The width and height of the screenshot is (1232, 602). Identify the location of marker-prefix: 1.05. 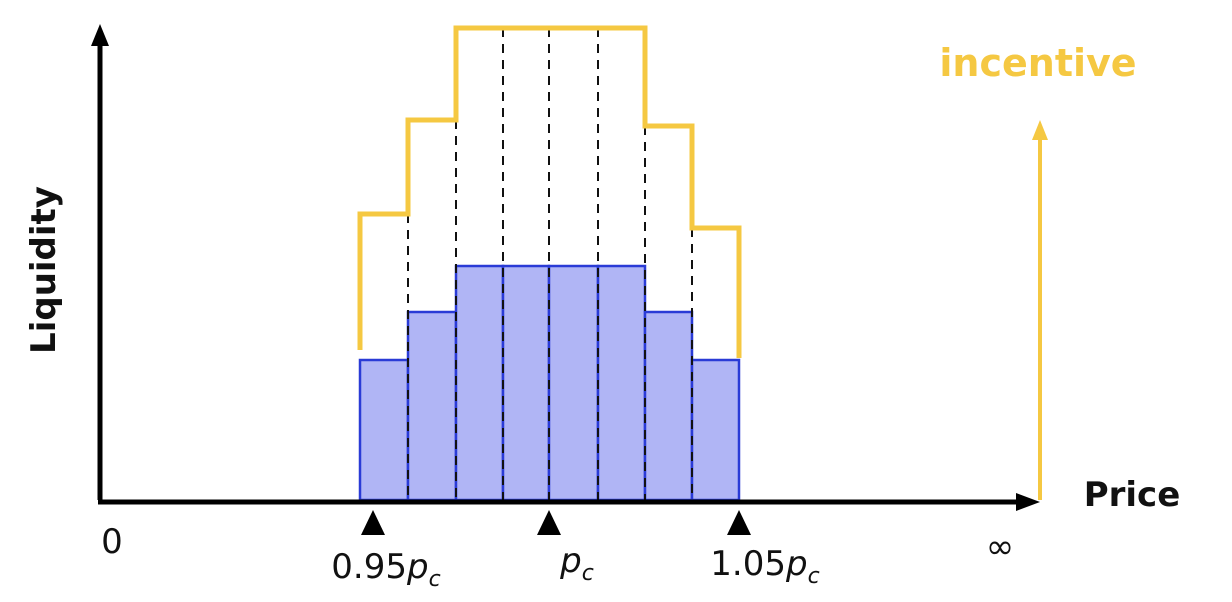
(748, 564).